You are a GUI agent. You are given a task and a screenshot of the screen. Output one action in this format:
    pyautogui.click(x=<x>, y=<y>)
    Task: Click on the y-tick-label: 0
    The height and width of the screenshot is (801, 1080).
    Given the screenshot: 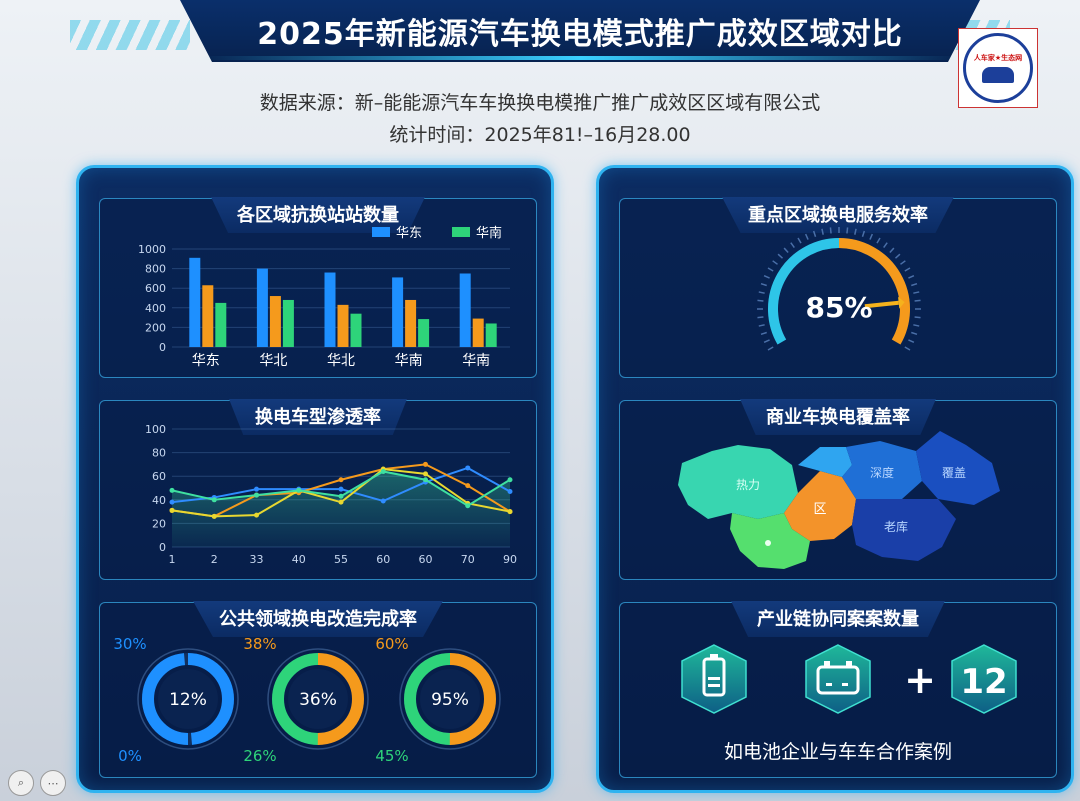 What is the action you would take?
    pyautogui.click(x=162, y=547)
    